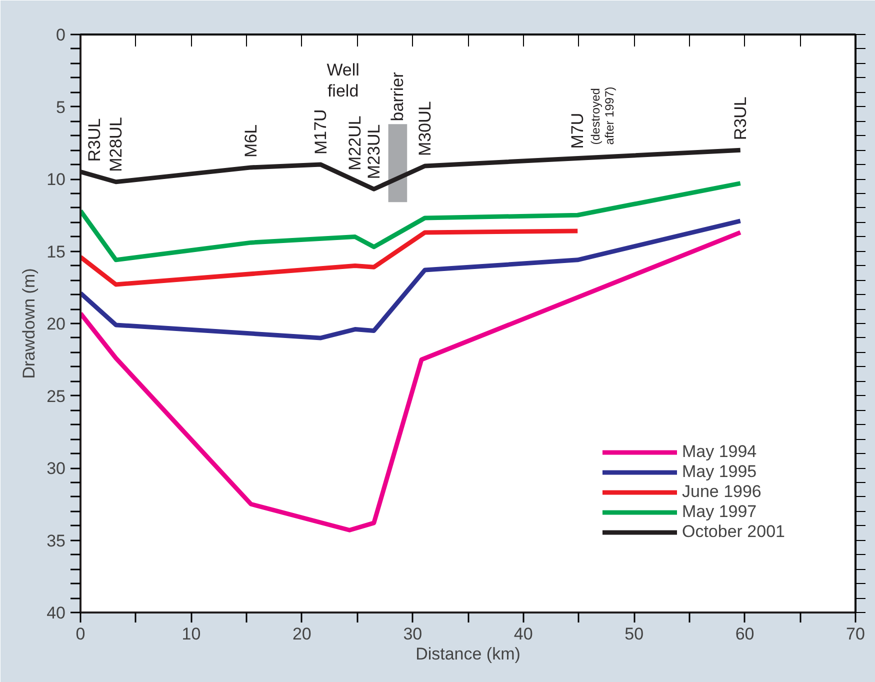 The image size is (875, 682). I want to click on annotation: M17U, so click(320, 132).